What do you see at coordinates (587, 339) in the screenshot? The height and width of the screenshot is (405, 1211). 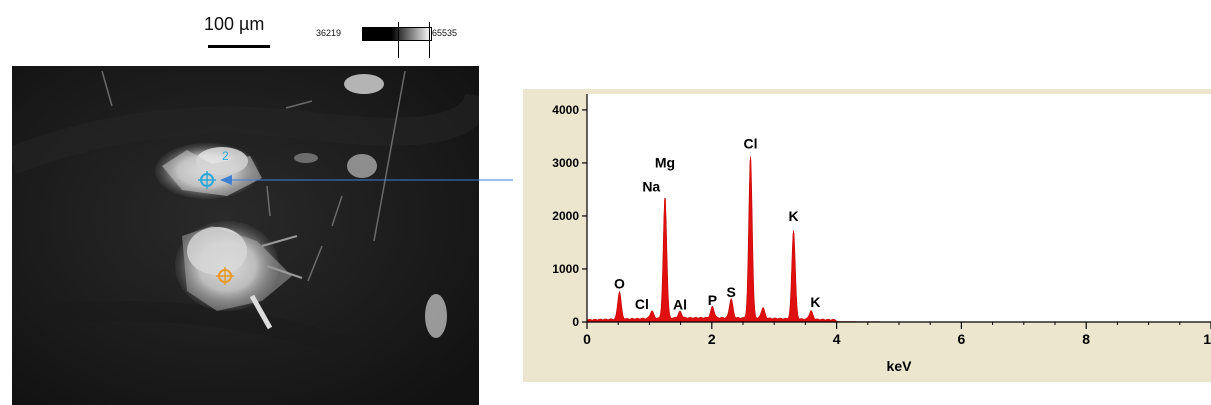 I see `x-tick-label: 0` at bounding box center [587, 339].